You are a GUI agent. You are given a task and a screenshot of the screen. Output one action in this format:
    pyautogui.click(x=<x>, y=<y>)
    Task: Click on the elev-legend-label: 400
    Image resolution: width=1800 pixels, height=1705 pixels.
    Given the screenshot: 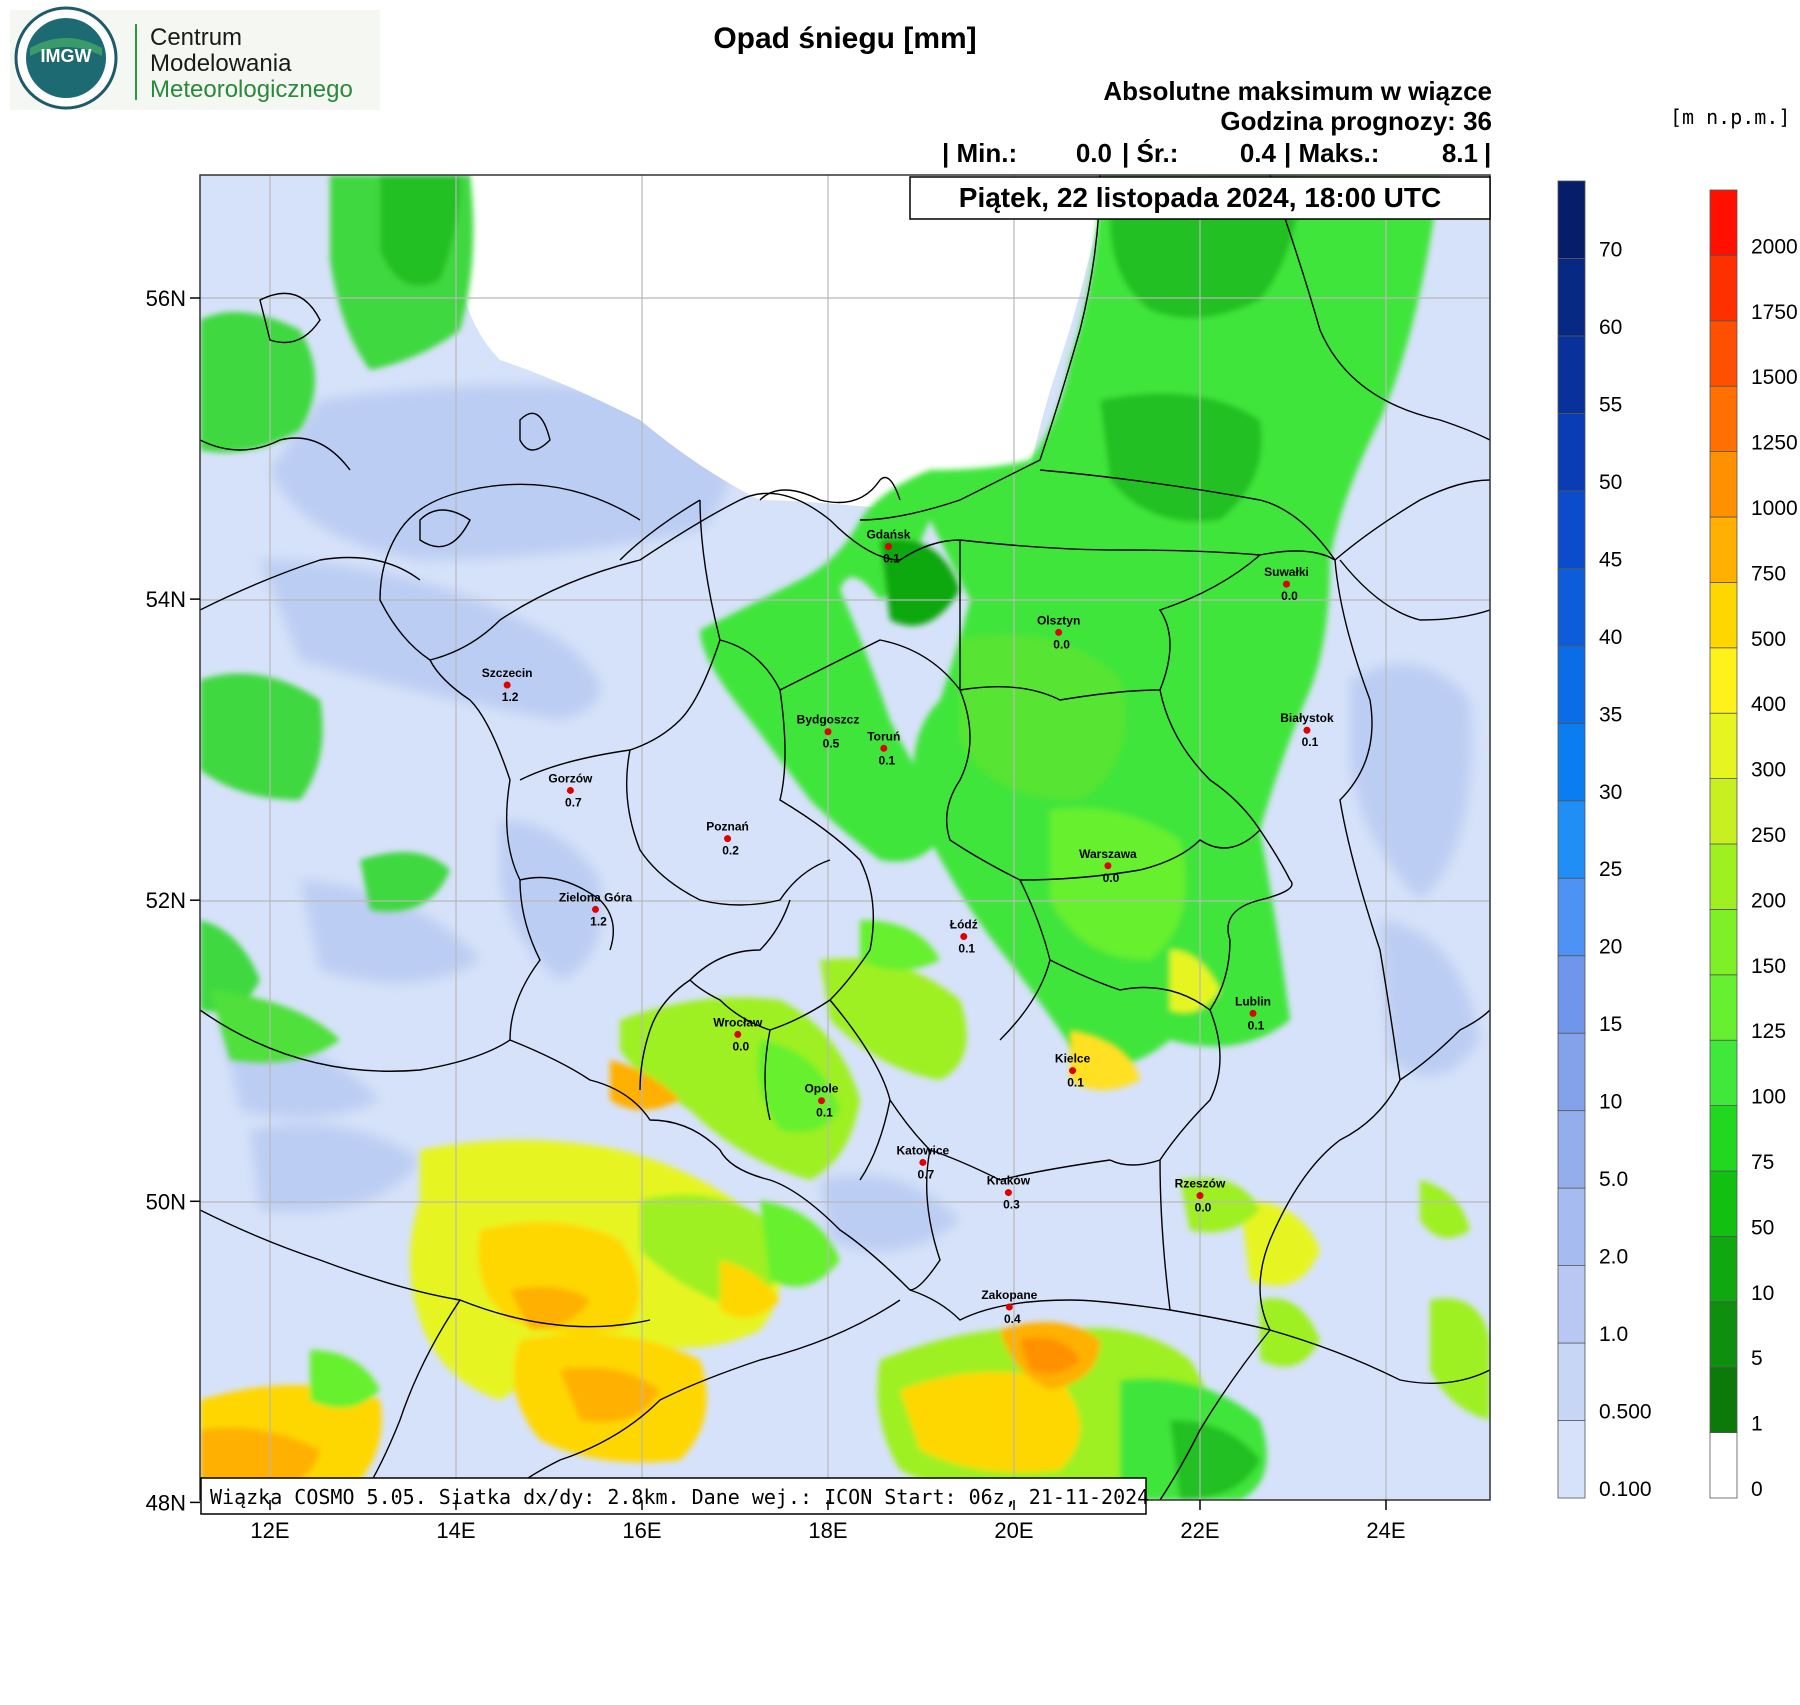 What is the action you would take?
    pyautogui.click(x=1768, y=704)
    